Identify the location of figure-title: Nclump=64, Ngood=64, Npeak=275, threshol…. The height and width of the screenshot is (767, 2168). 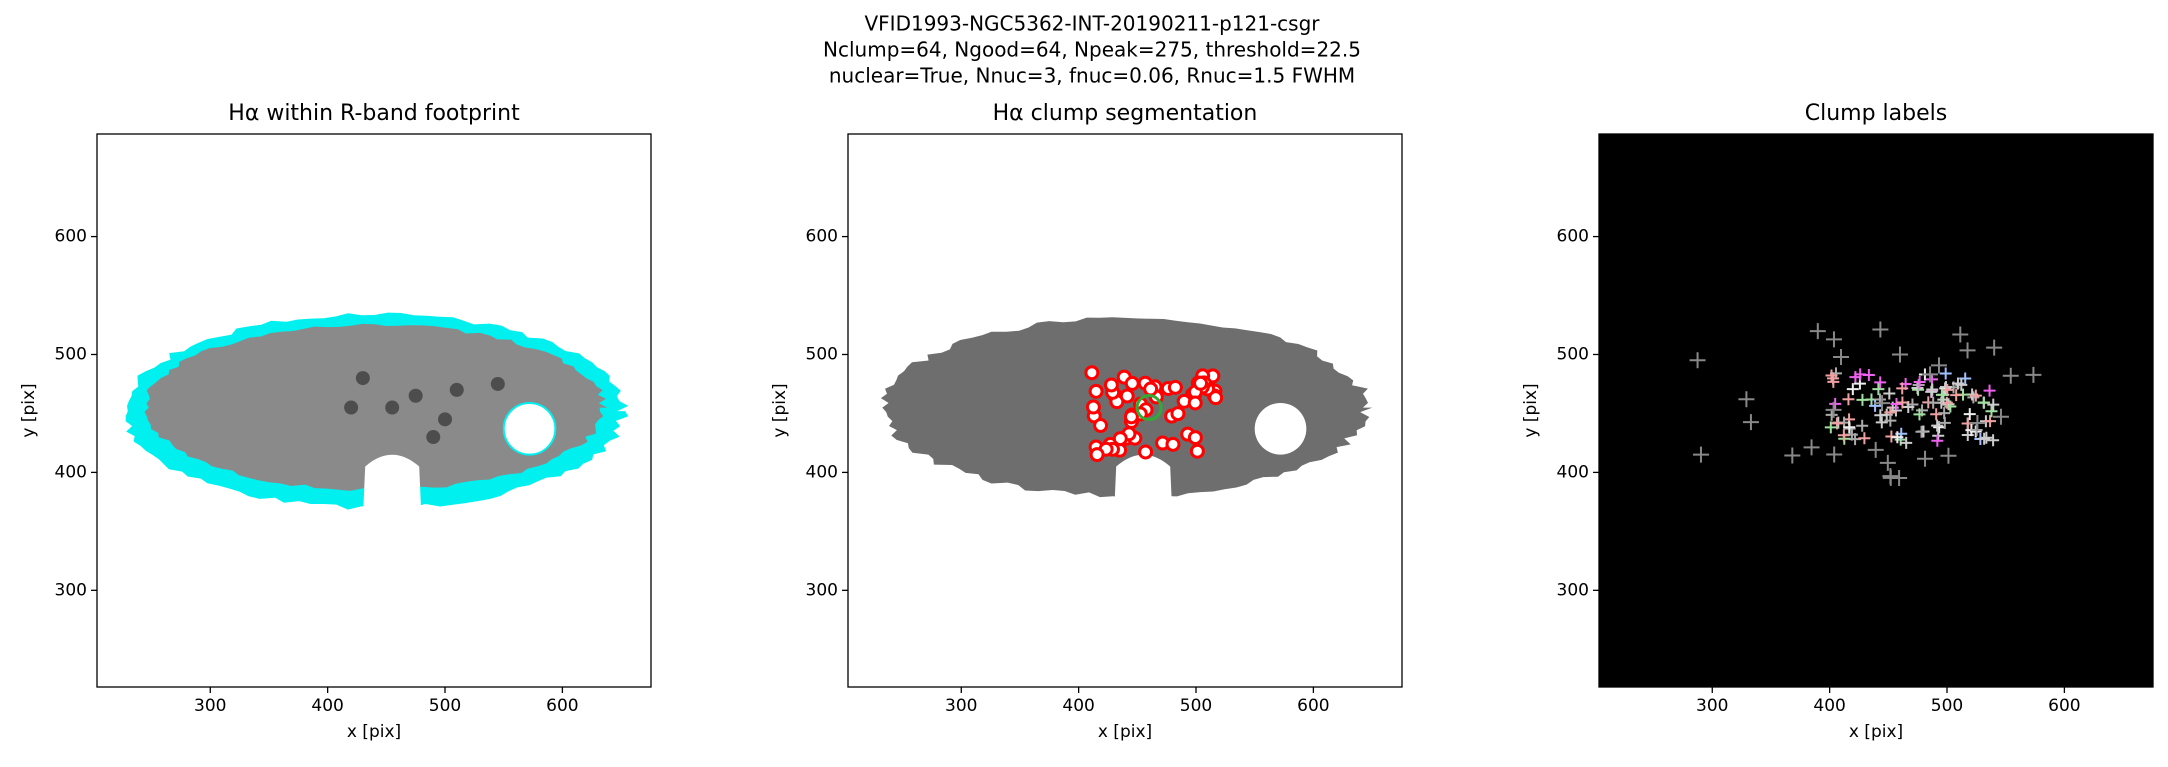
(1092, 50).